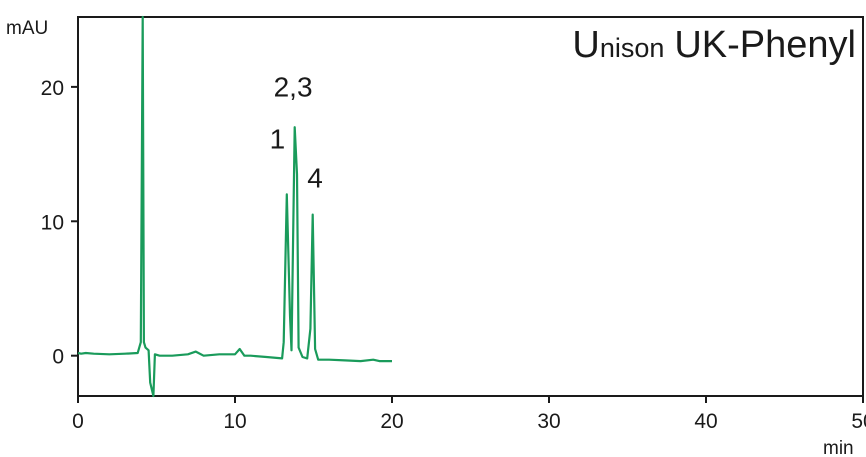 Image resolution: width=866 pixels, height=457 pixels. I want to click on peak-label: 1, so click(278, 139).